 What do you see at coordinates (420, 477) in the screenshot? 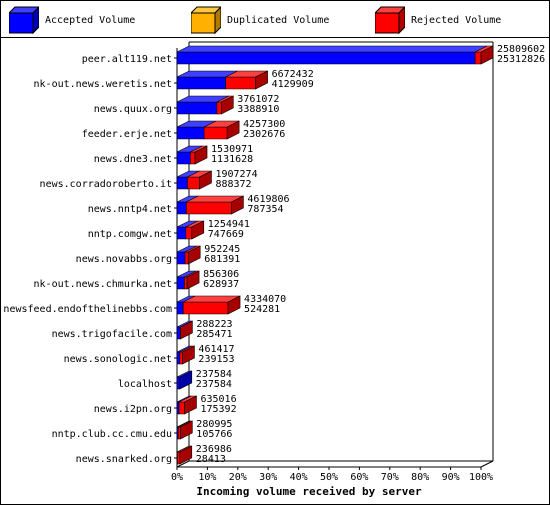
I see `x-tick-label: 80%` at bounding box center [420, 477].